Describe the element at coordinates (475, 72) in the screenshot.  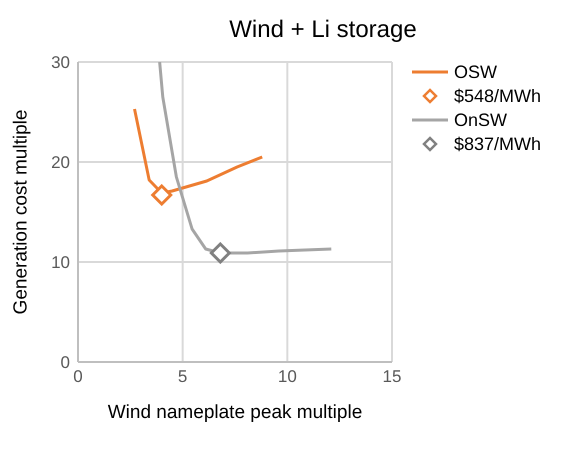
I see `legend-label: OSW` at that location.